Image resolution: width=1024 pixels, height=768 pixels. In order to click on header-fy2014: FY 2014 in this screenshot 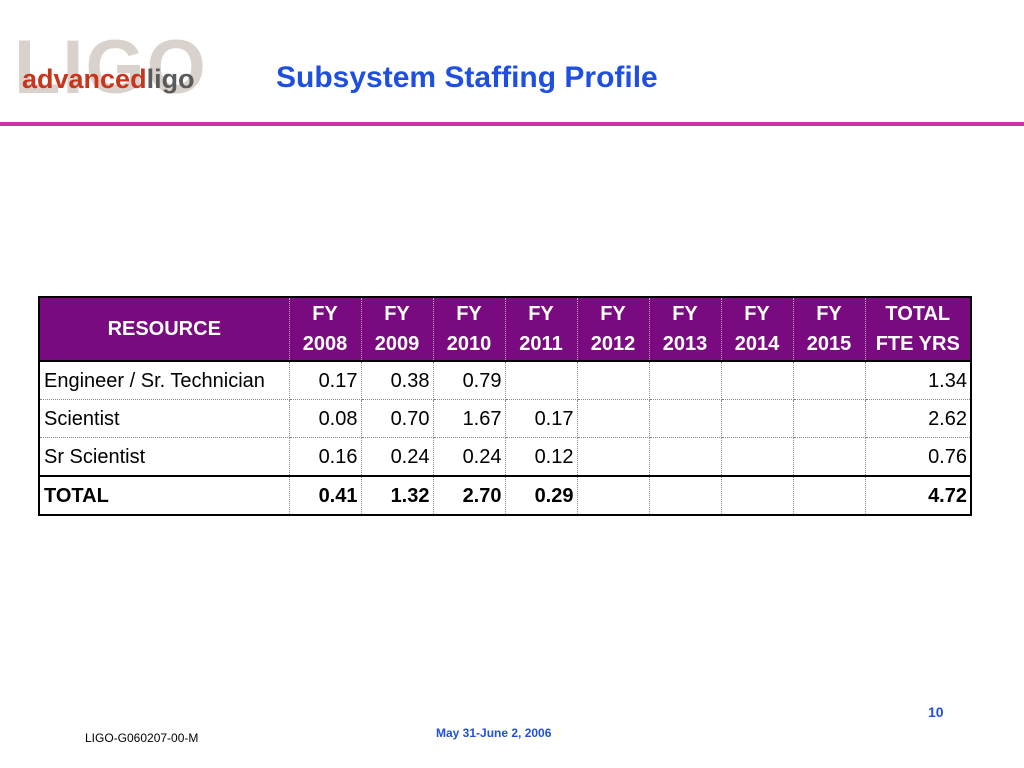, I will do `click(757, 329)`.